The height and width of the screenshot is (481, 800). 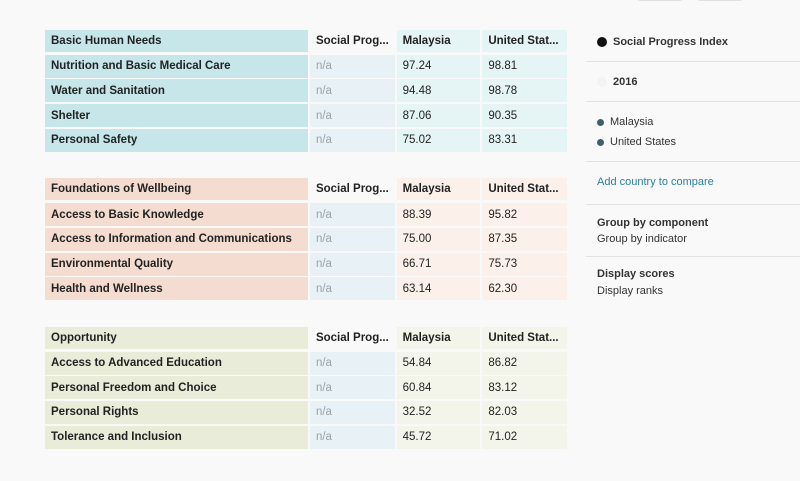 What do you see at coordinates (670, 42) in the screenshot?
I see `index-label: Social Progress Index` at bounding box center [670, 42].